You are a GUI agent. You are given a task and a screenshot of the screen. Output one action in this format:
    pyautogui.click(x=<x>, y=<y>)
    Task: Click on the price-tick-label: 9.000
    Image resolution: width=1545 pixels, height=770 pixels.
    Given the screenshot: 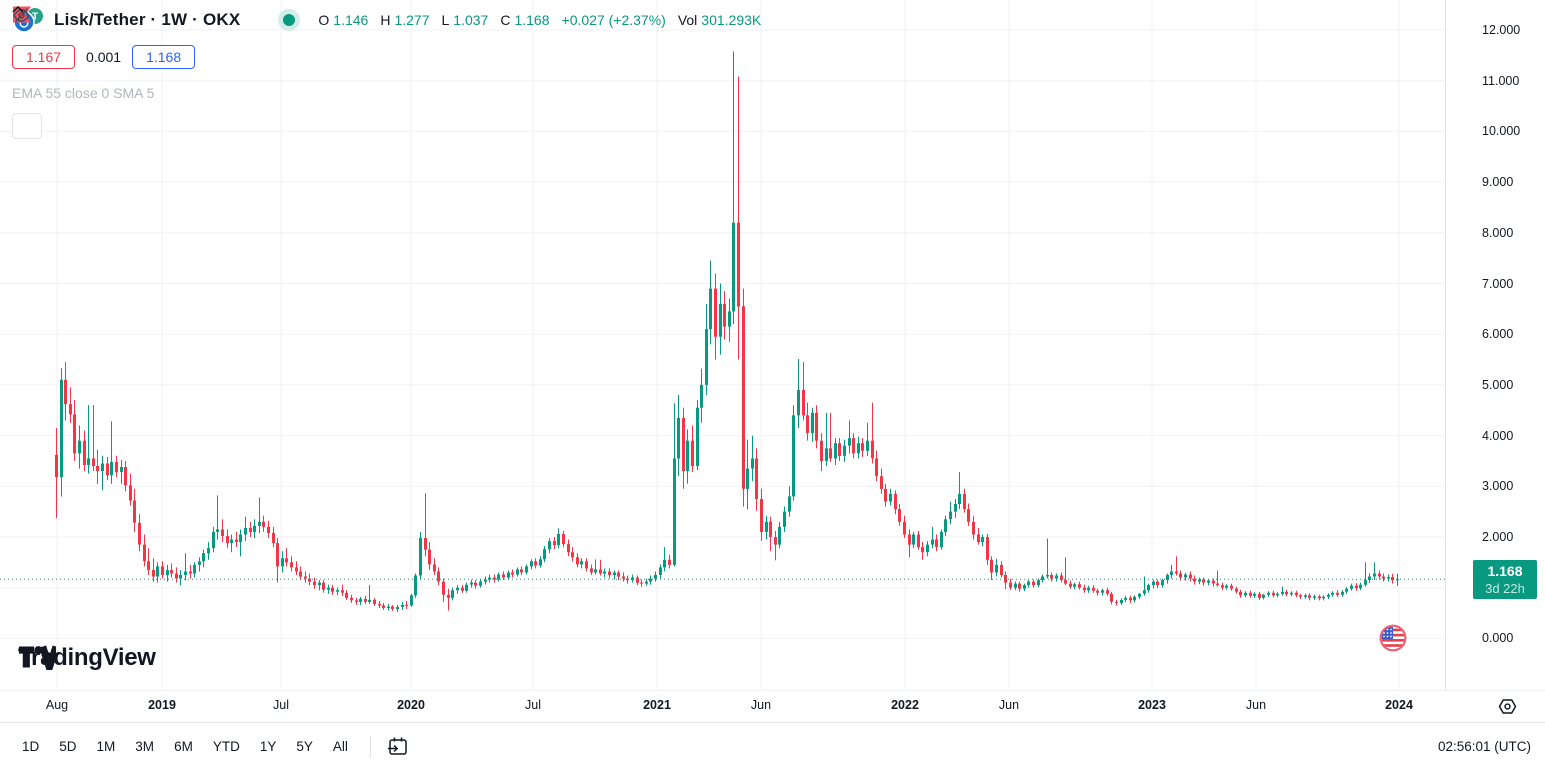 What is the action you would take?
    pyautogui.click(x=1498, y=182)
    